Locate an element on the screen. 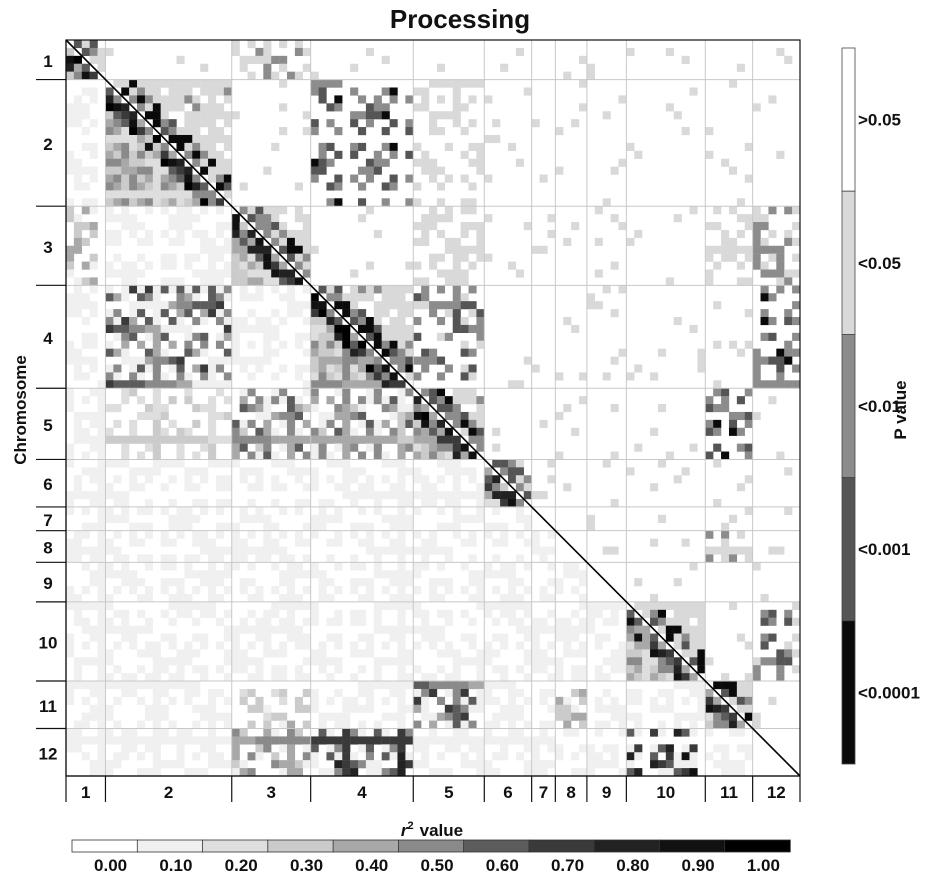  p-value-label: >0.05 is located at coordinates (879, 120).